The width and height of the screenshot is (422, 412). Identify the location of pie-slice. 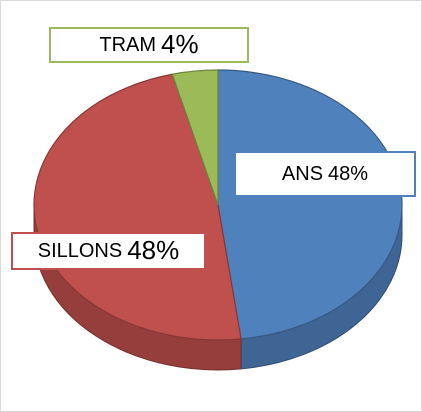
(195, 137).